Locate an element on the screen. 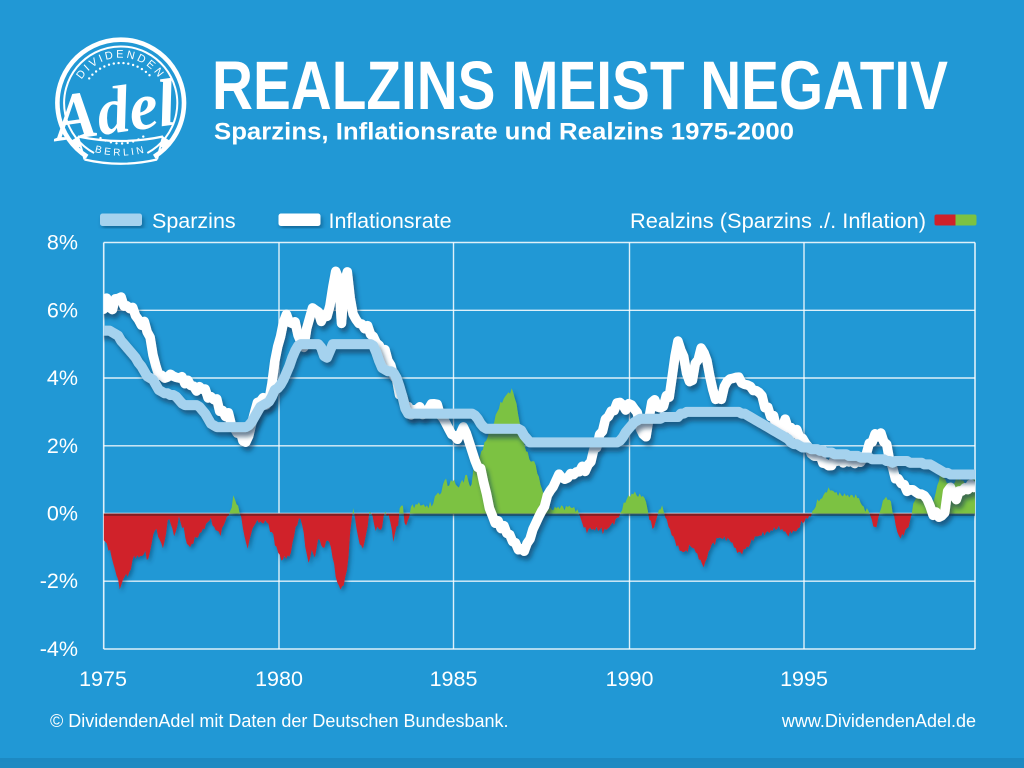  svg-text: BERLIN is located at coordinates (121, 151).